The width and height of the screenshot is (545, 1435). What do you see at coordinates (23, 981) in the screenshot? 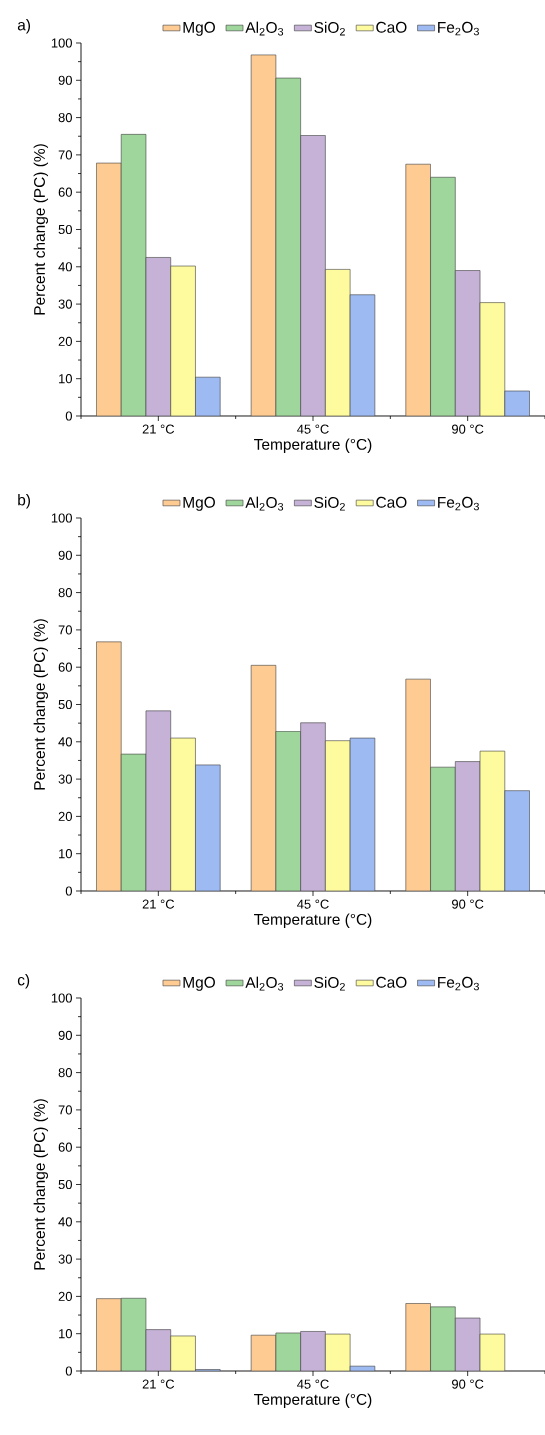
I see `chart-title: c)` at bounding box center [23, 981].